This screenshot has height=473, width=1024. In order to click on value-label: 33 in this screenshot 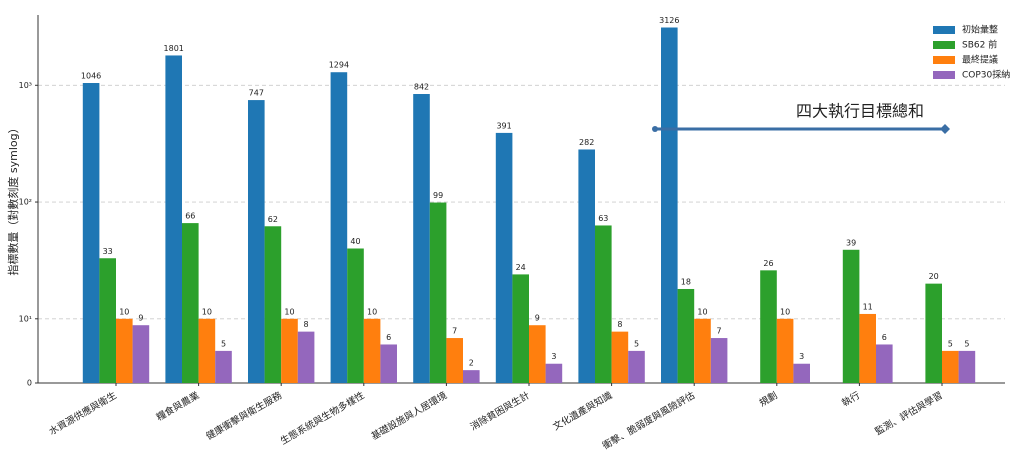, I will do `click(108, 251)`.